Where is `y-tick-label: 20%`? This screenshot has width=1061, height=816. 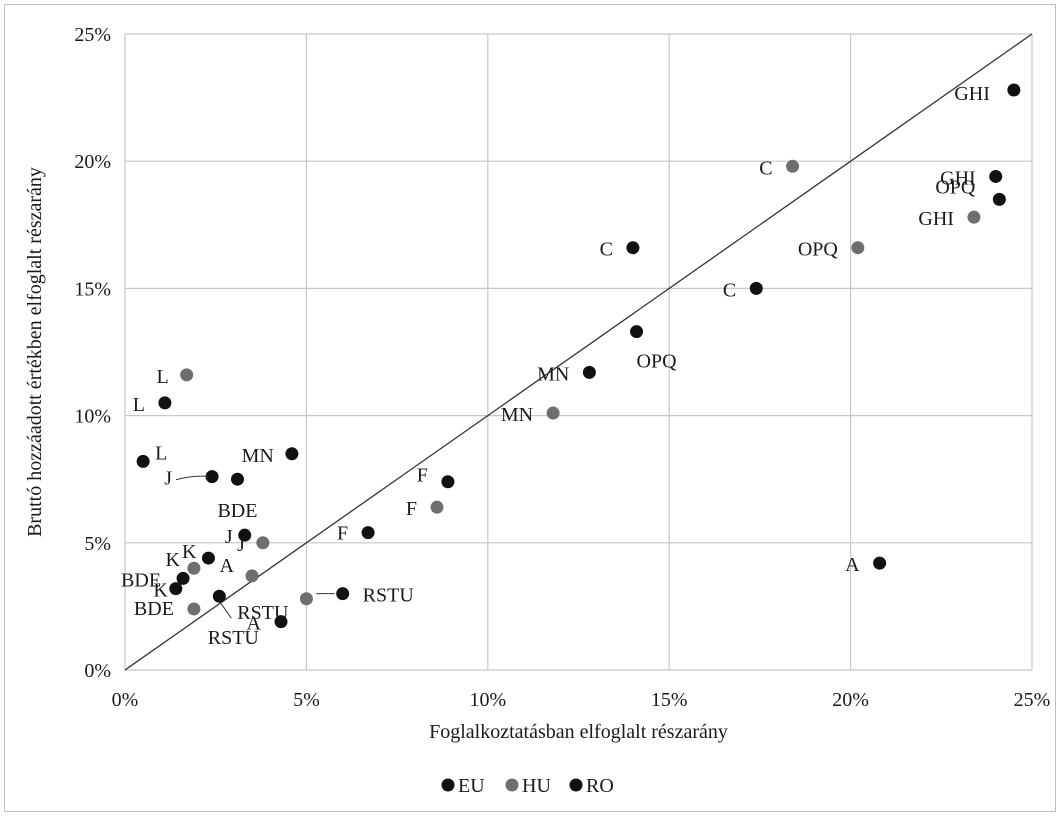 y-tick-label: 20% is located at coordinates (92, 162).